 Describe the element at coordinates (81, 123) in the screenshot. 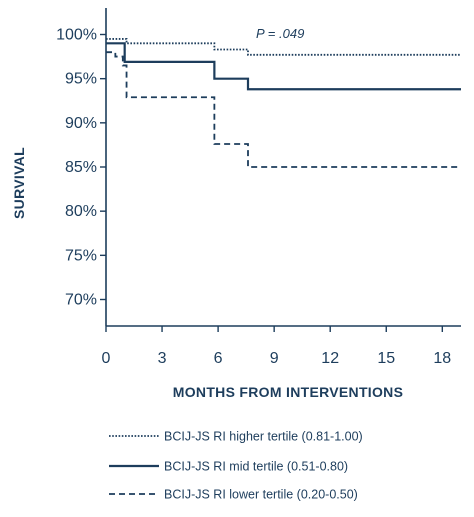

I see `y-tick-label: 90%` at that location.